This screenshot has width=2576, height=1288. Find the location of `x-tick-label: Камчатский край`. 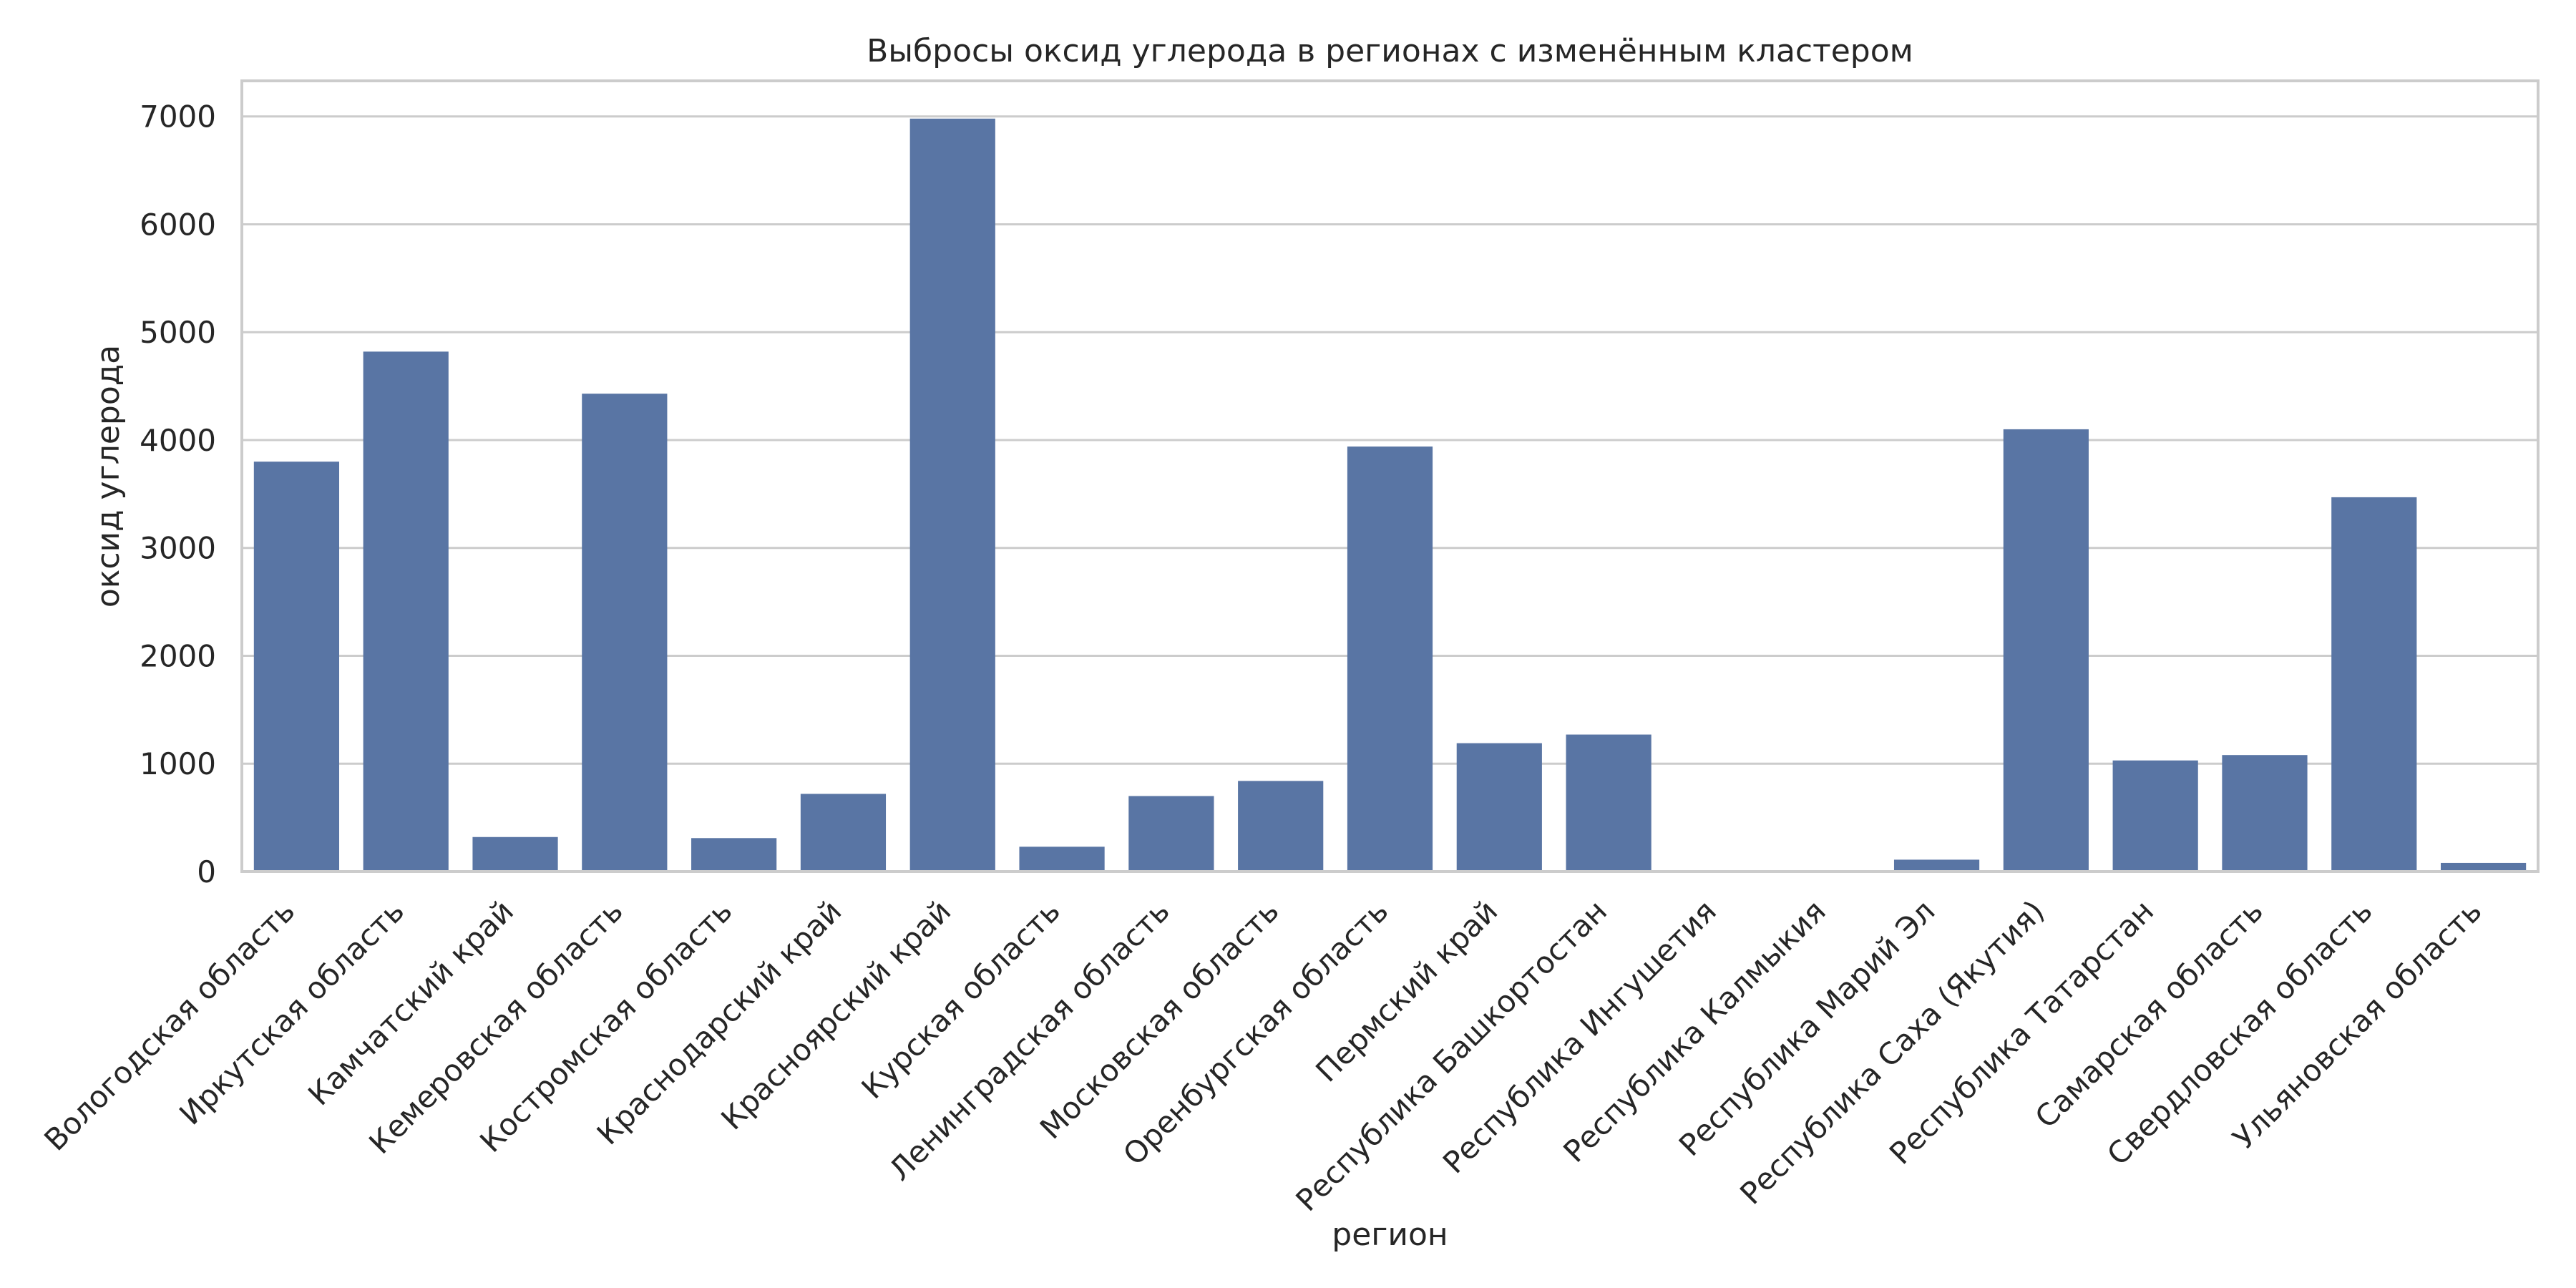

x-tick-label: Камчатский край is located at coordinates (410, 1002).